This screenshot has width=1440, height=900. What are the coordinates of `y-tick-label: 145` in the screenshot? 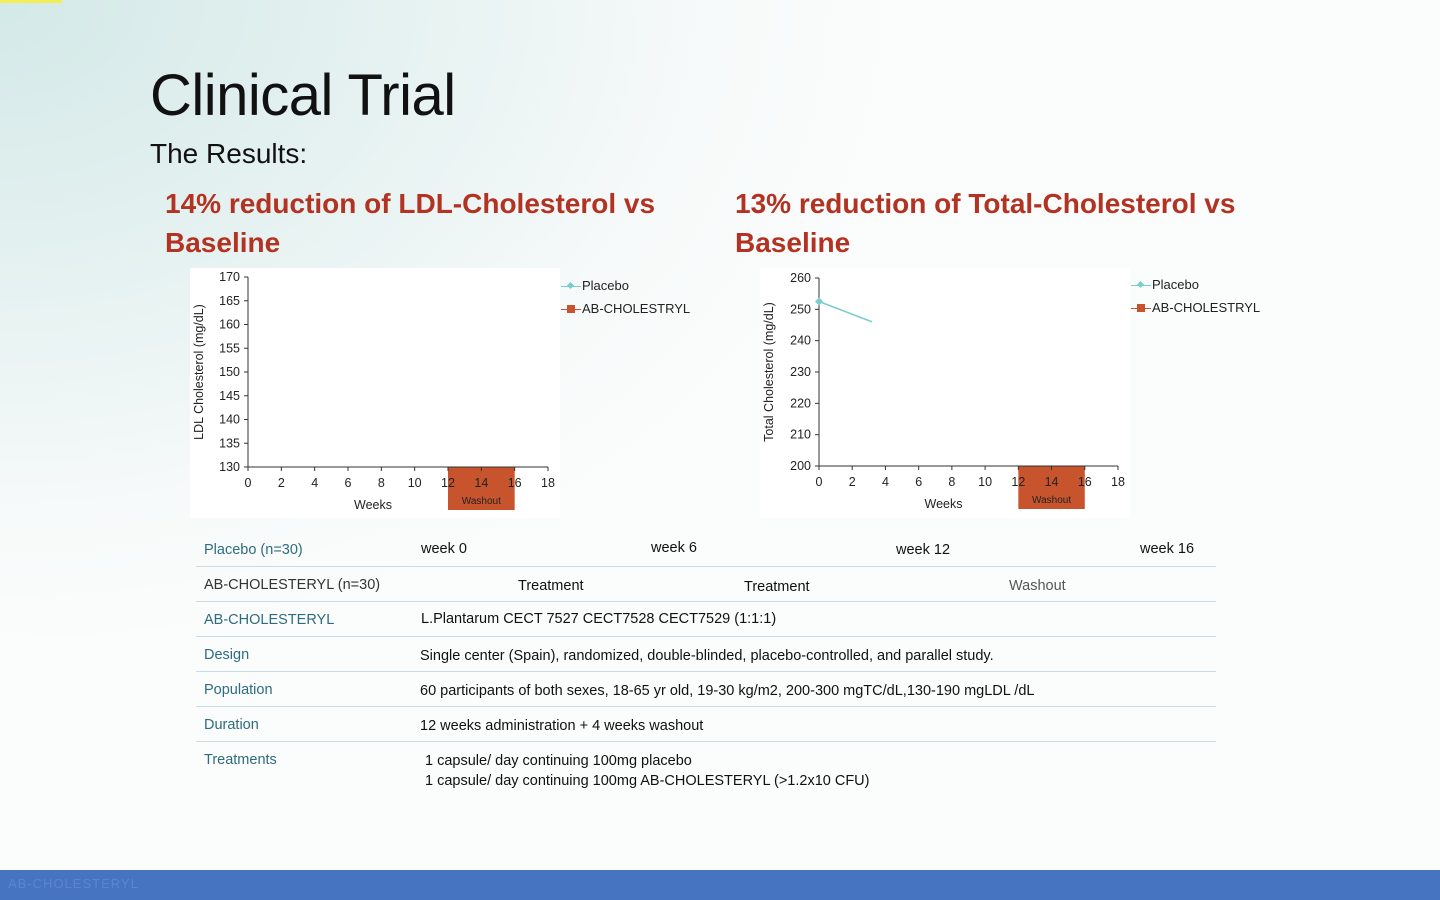 It's located at (229, 396).